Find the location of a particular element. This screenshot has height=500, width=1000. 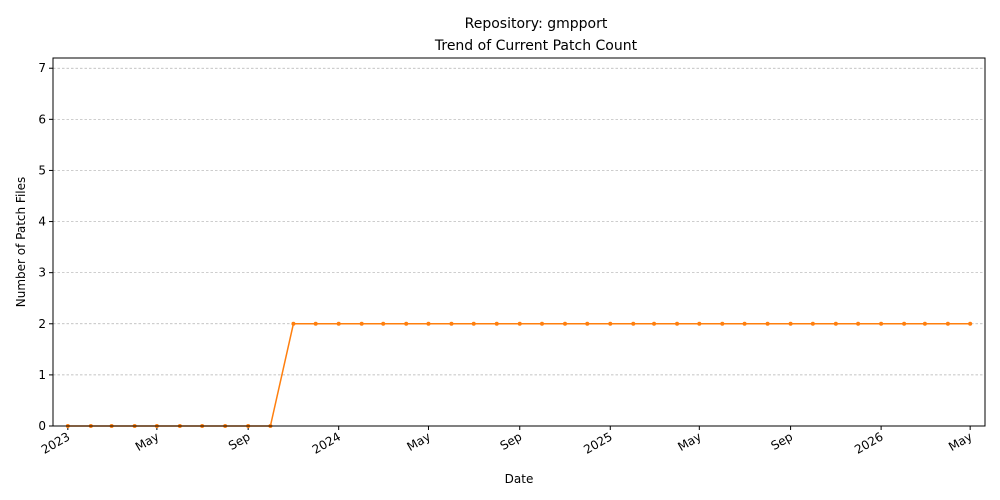

y-tick-label: 4 is located at coordinates (42, 222).